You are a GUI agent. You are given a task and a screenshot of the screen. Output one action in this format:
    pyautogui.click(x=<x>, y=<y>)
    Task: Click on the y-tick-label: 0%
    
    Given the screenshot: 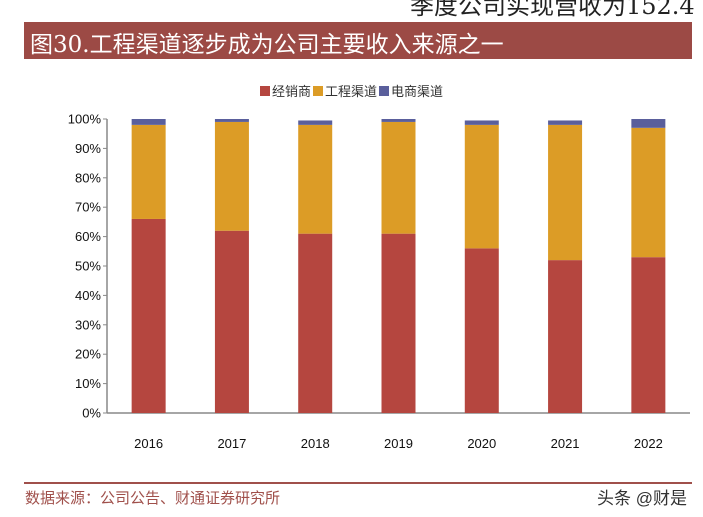 What is the action you would take?
    pyautogui.click(x=91, y=413)
    